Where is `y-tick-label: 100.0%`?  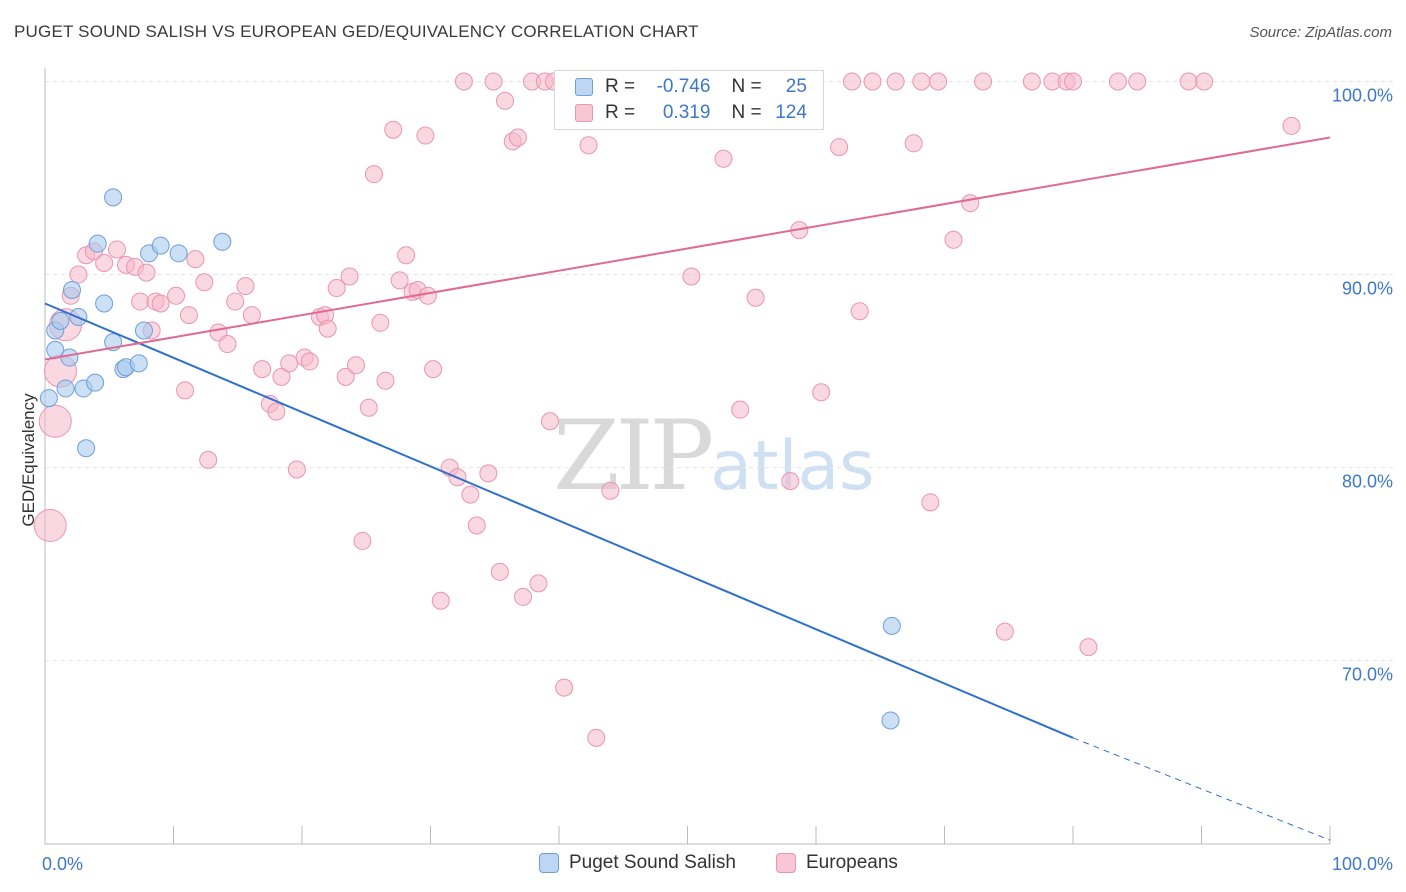 y-tick-label: 100.0% is located at coordinates (1362, 96).